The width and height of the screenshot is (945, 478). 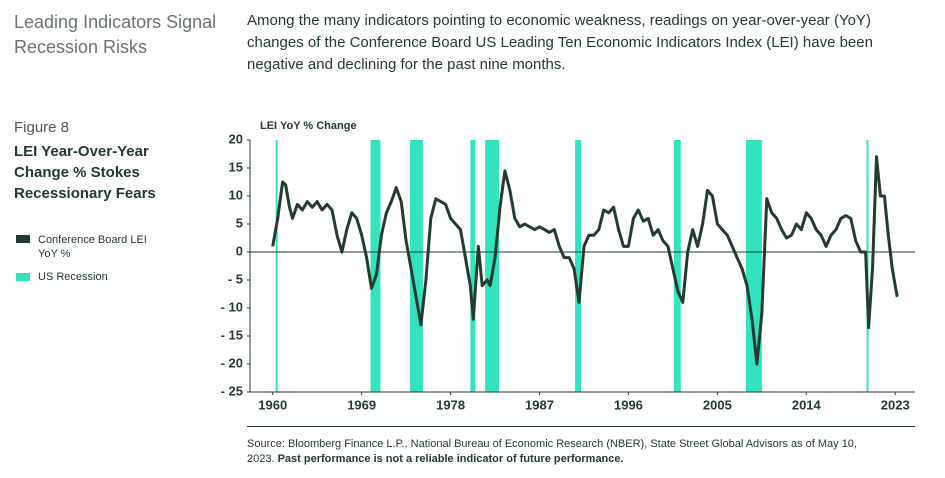 What do you see at coordinates (236, 166) in the screenshot?
I see `y-tick-label: 15` at bounding box center [236, 166].